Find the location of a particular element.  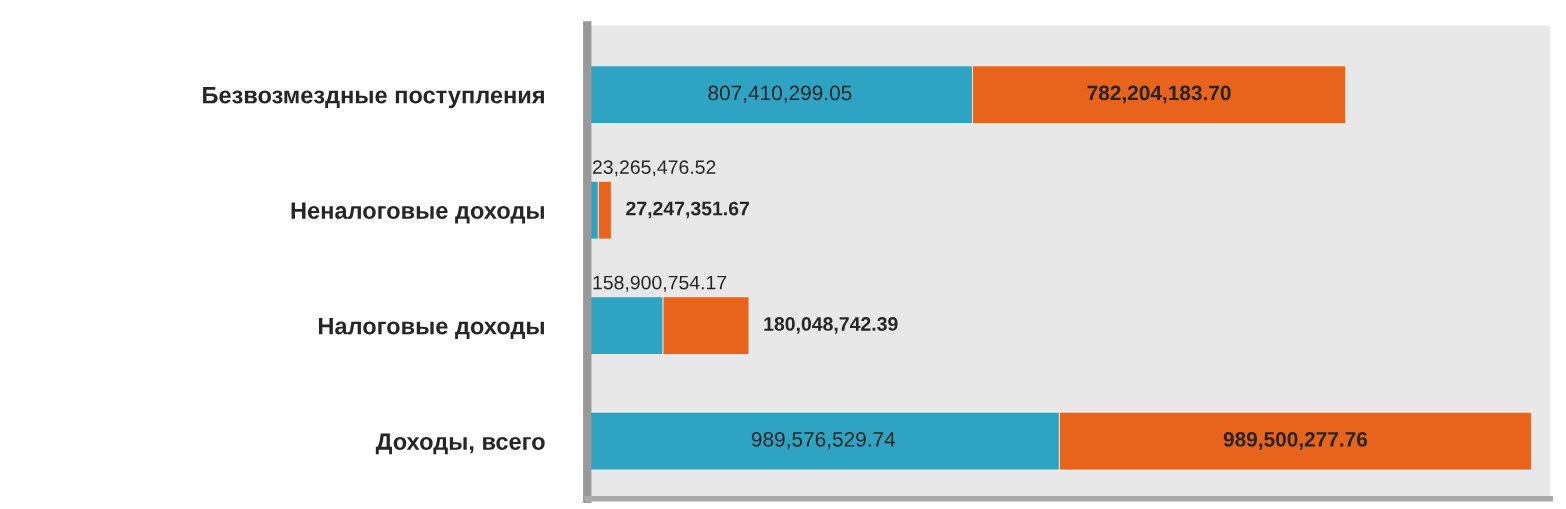

y-tick-label: Доходы, всего is located at coordinates (460, 444).